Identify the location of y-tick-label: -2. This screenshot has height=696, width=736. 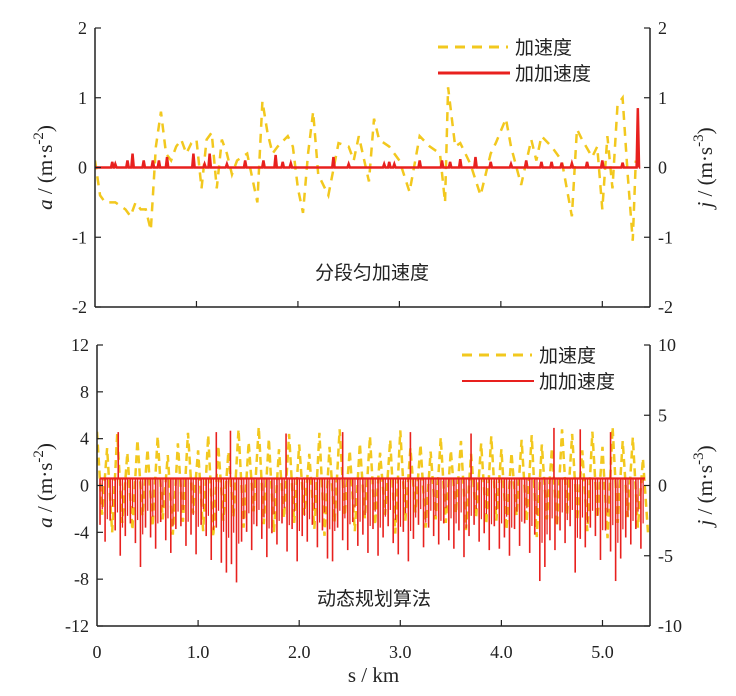
(79, 307).